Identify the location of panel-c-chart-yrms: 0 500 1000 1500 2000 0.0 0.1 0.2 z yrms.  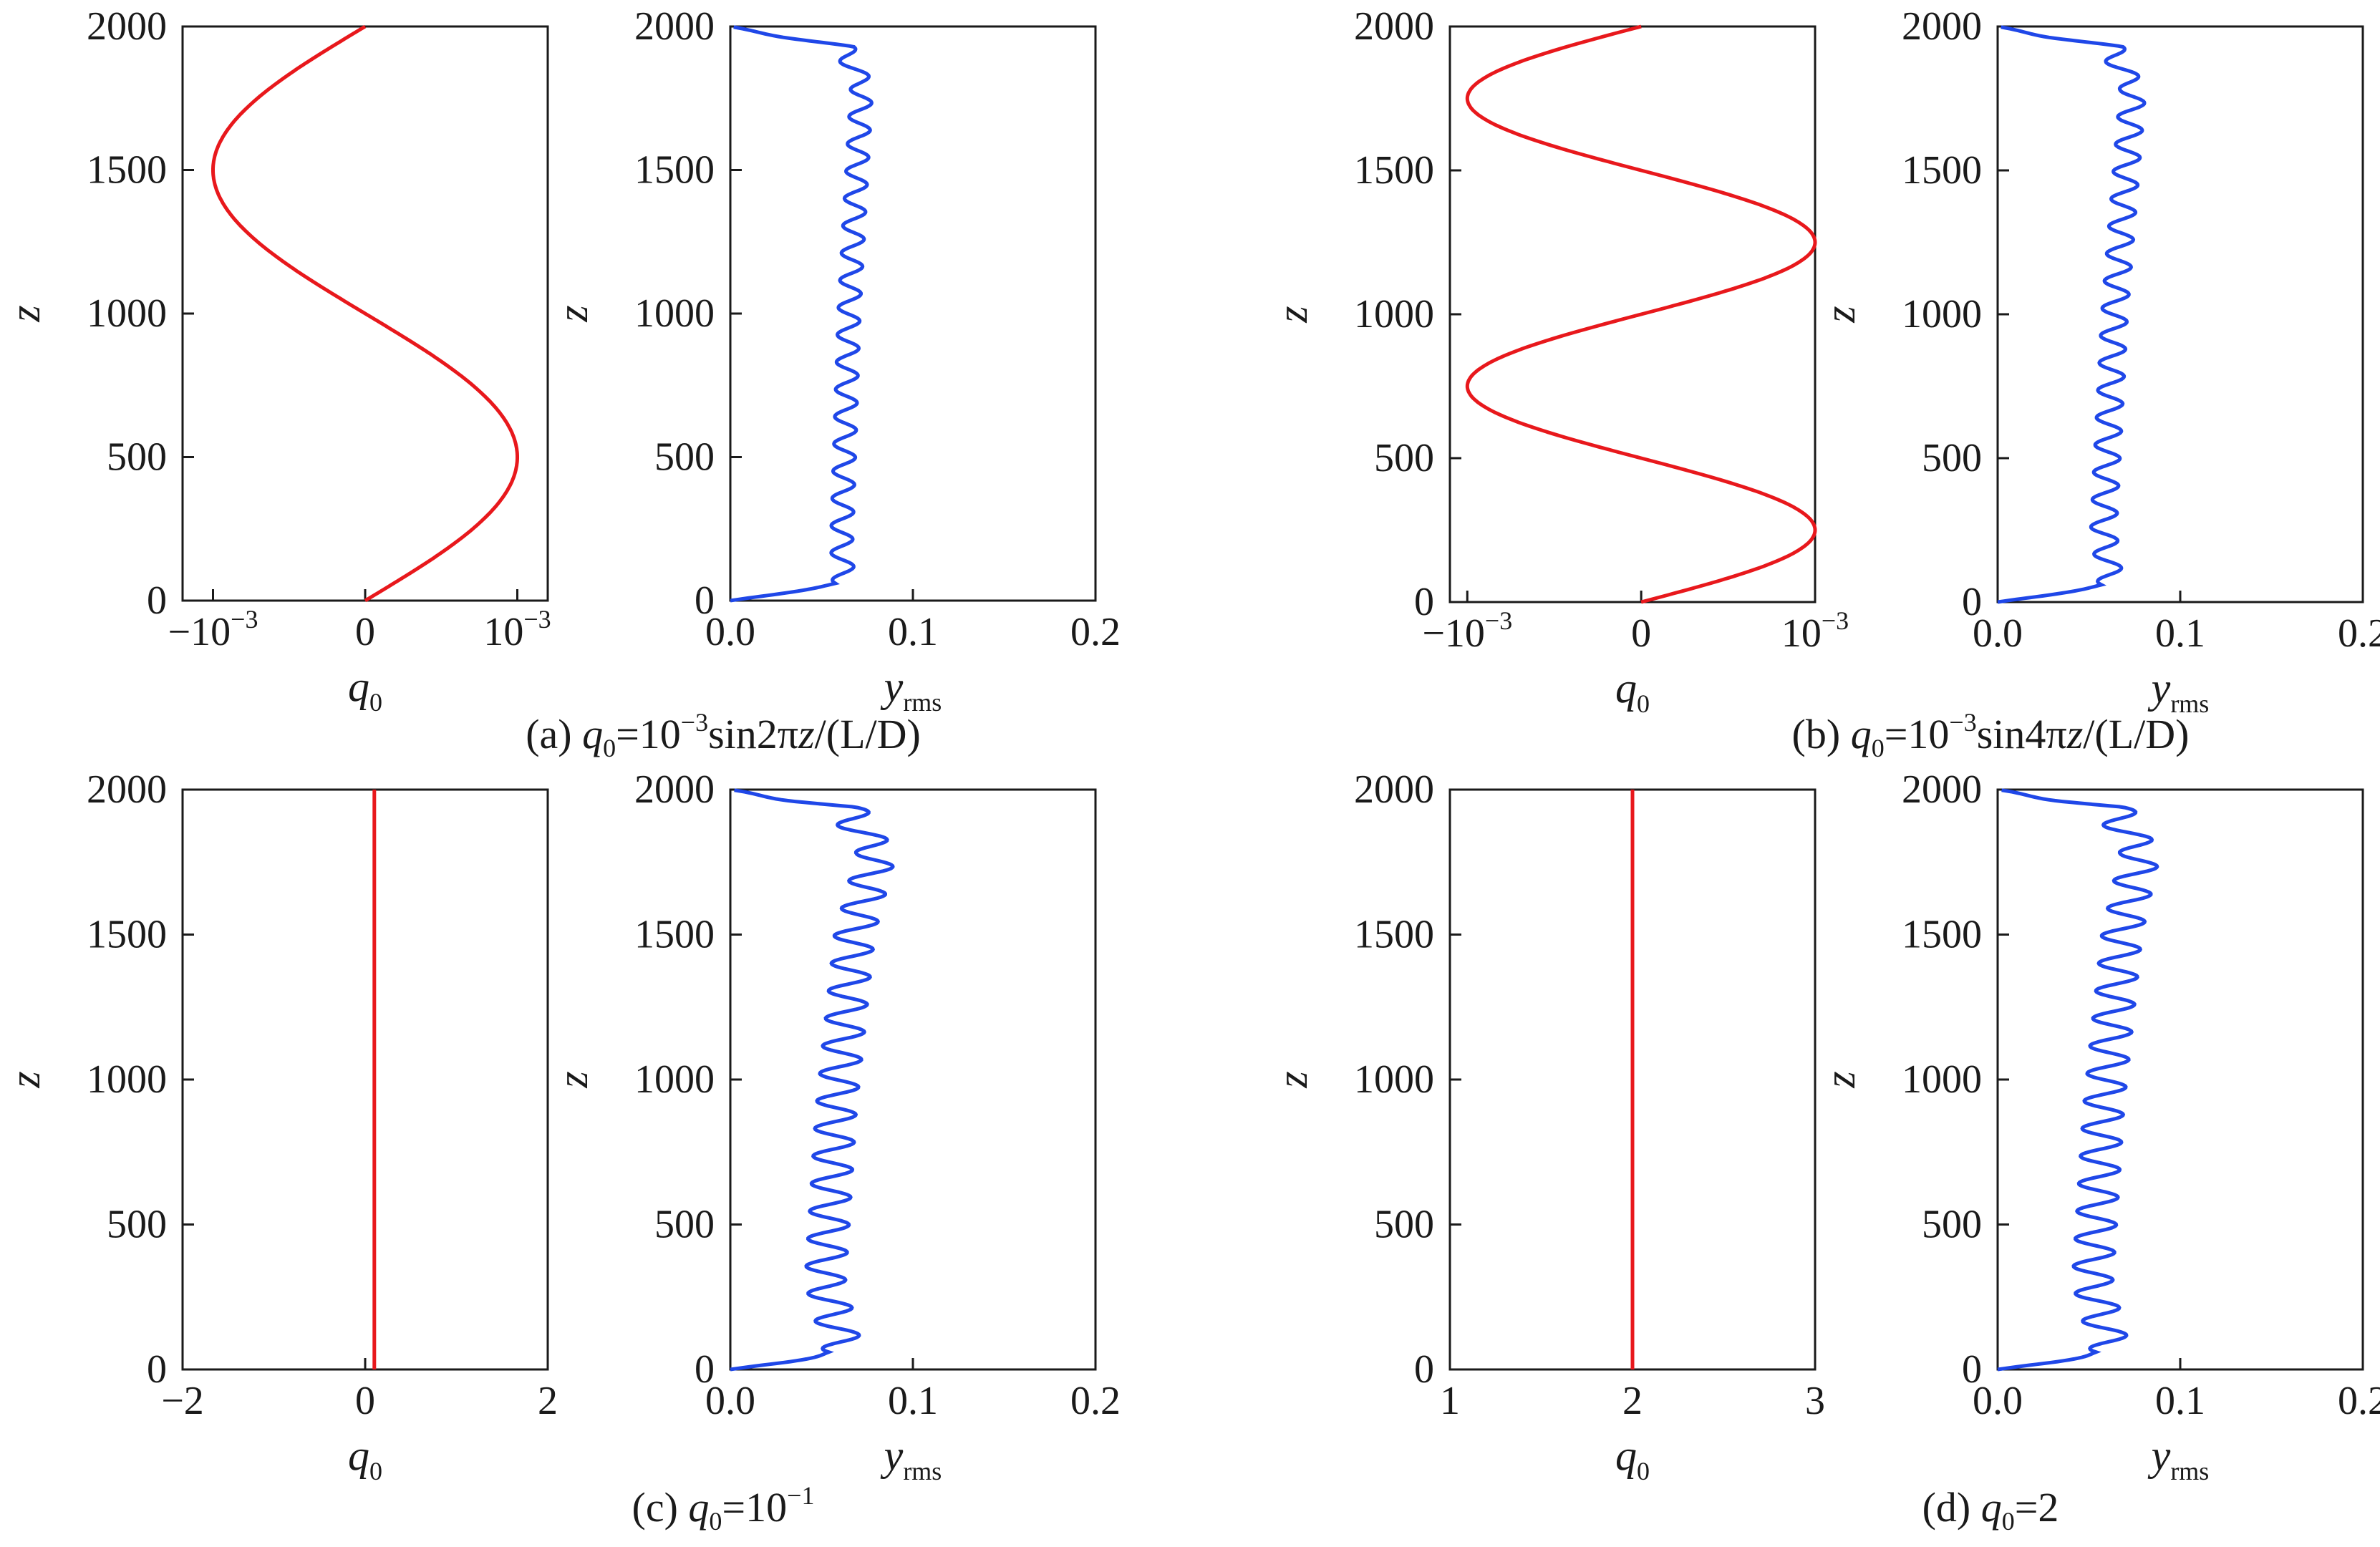
(835, 1126).